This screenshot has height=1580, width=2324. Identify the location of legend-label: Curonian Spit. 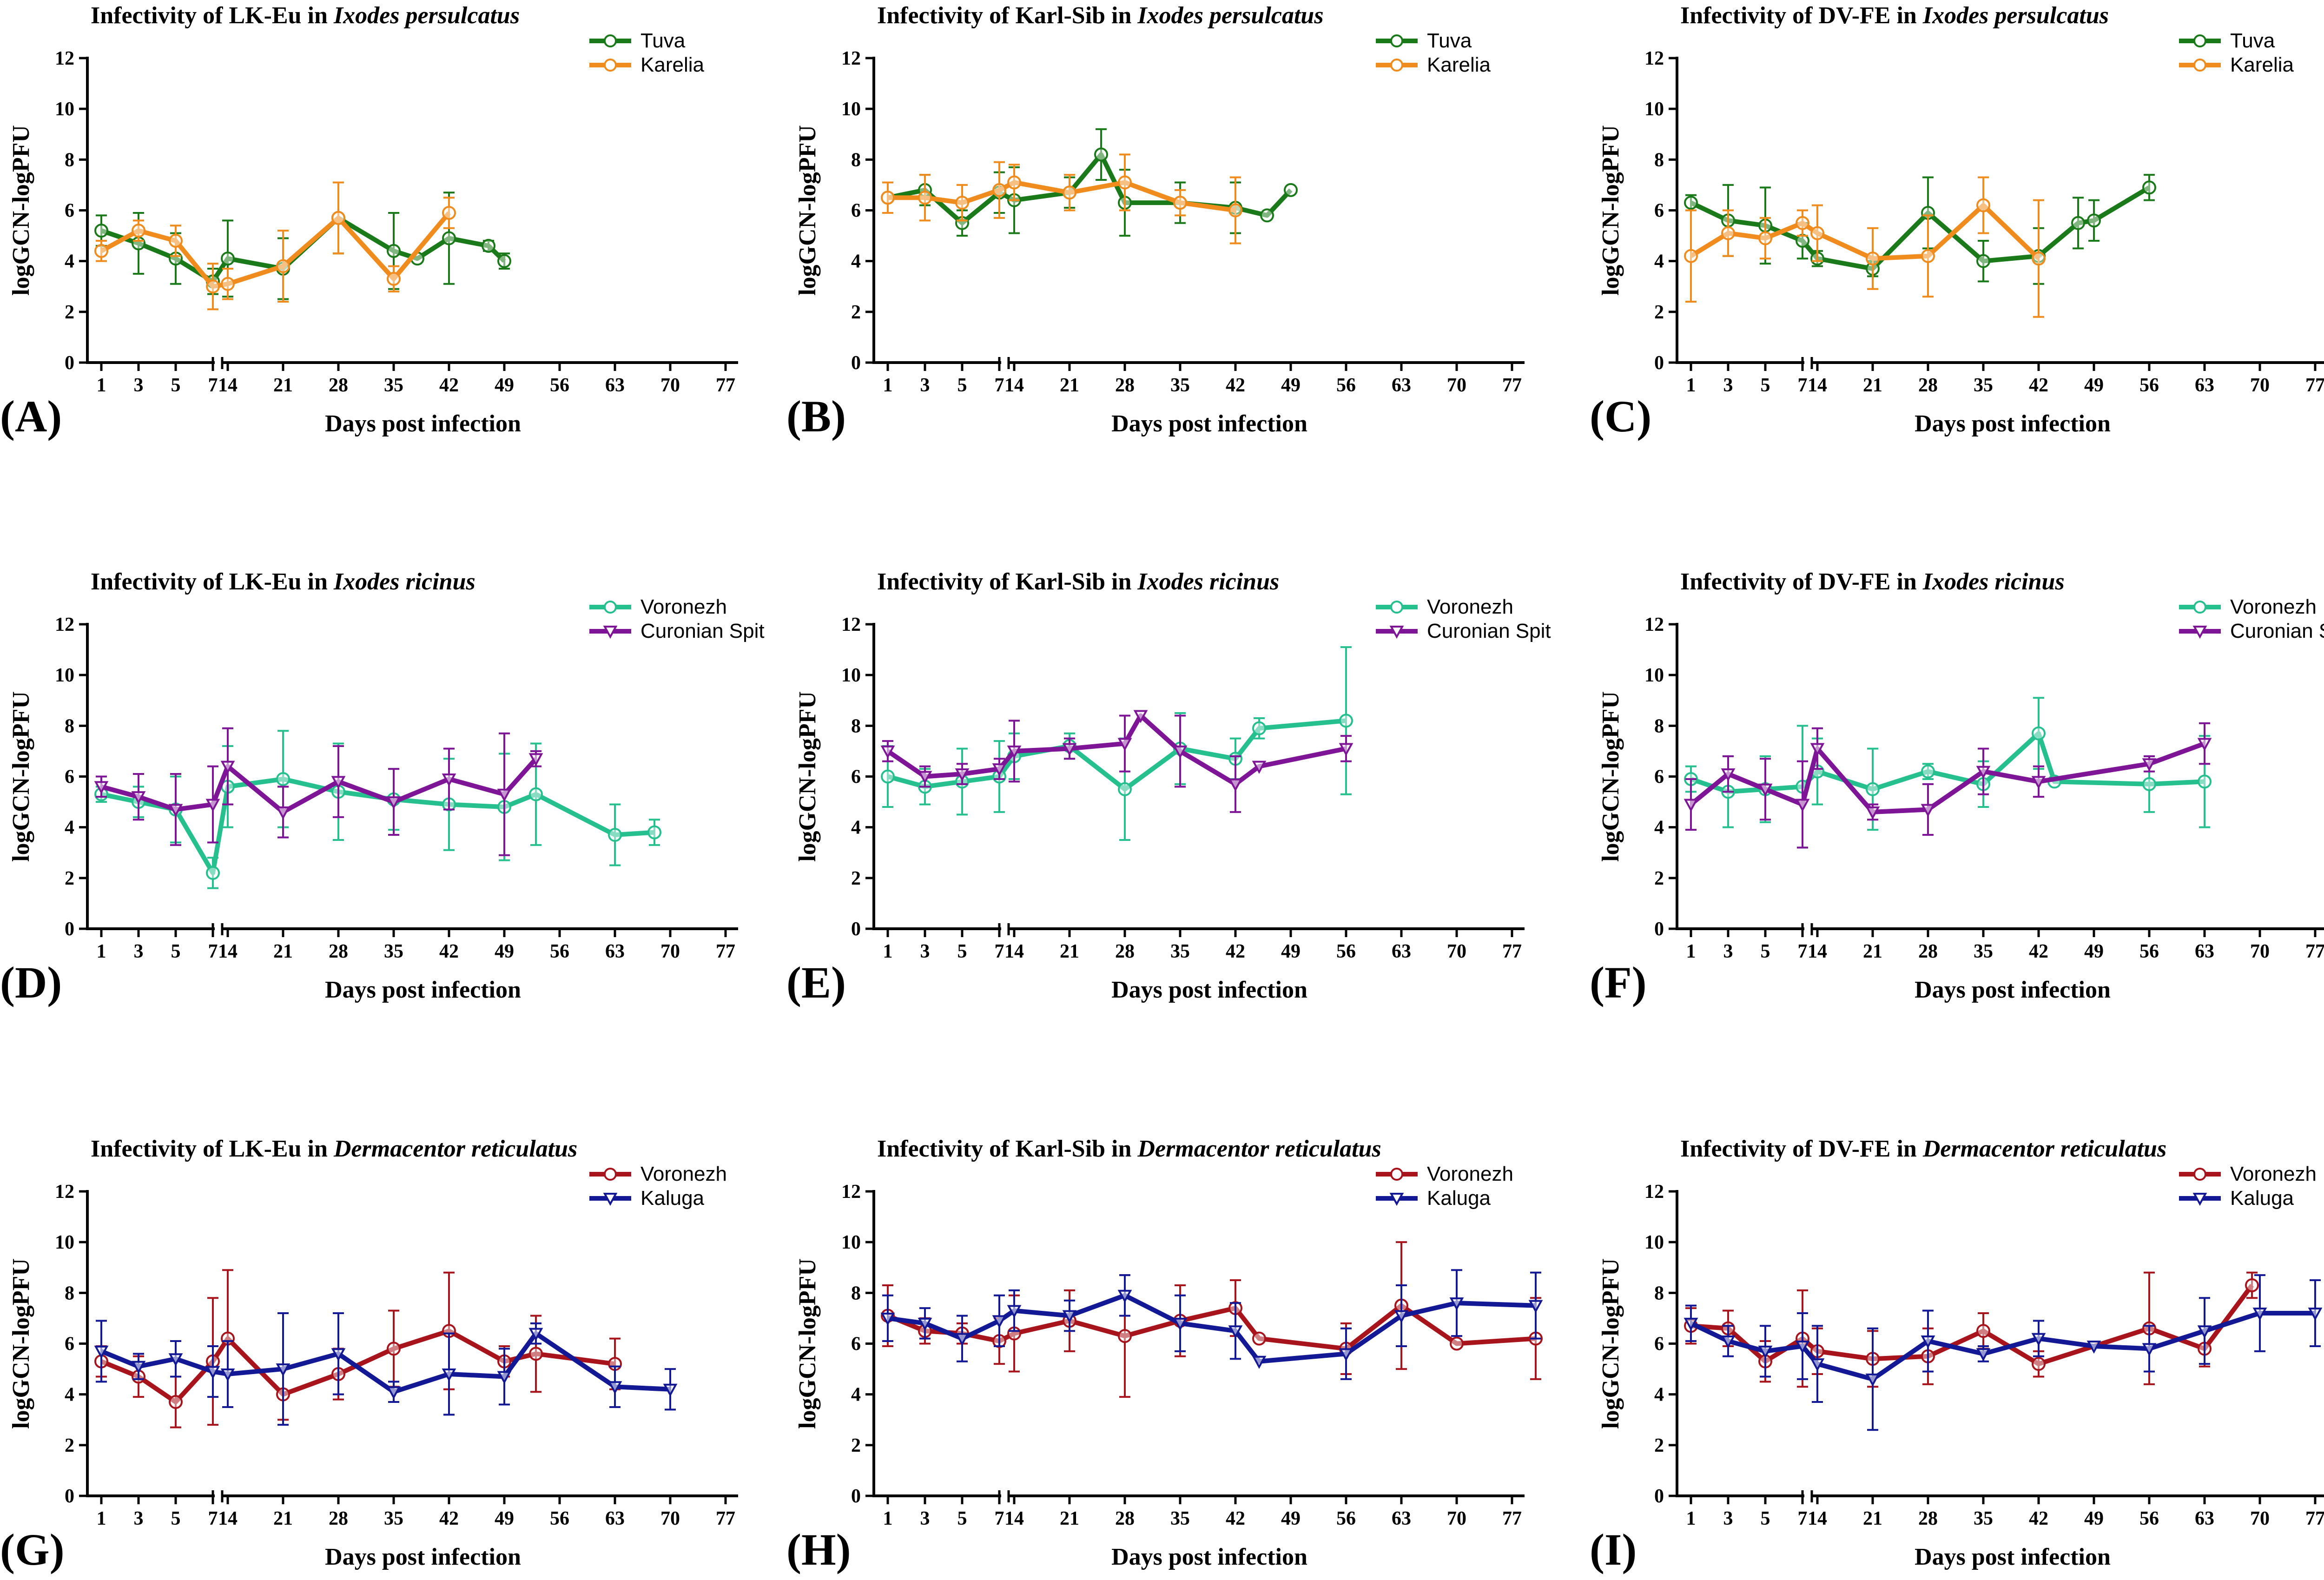
(2277, 631).